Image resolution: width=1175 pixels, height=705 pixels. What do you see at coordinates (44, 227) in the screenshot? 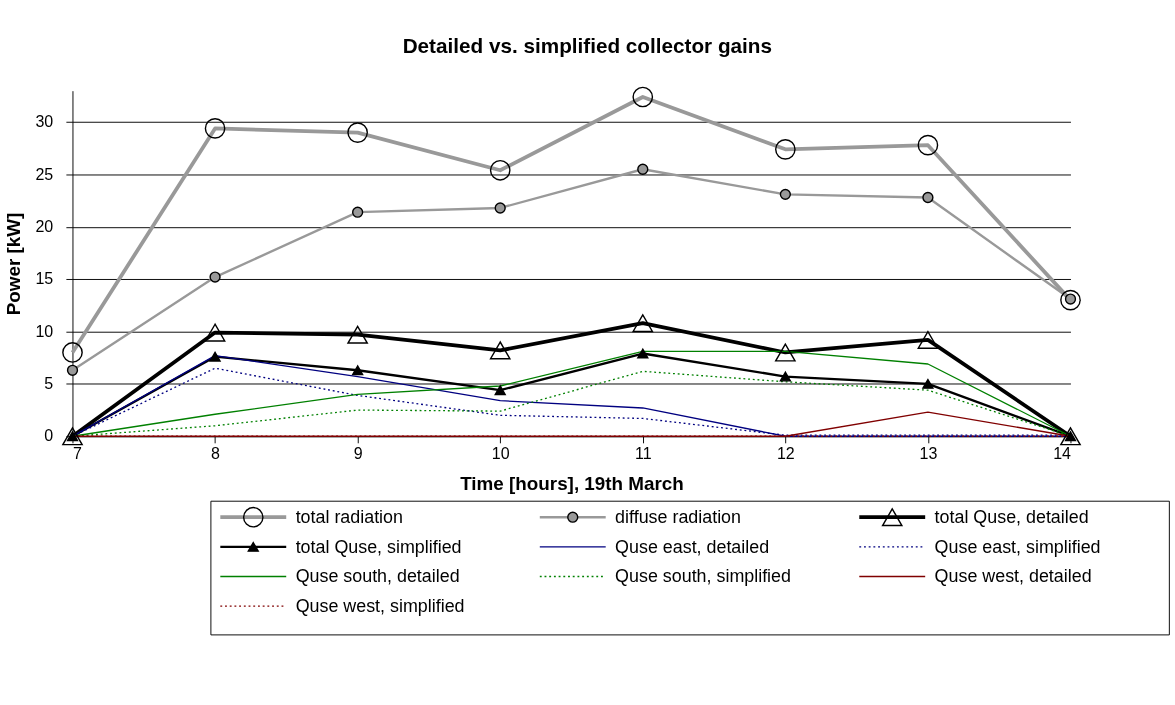
I see `y-tick-label: 20` at bounding box center [44, 227].